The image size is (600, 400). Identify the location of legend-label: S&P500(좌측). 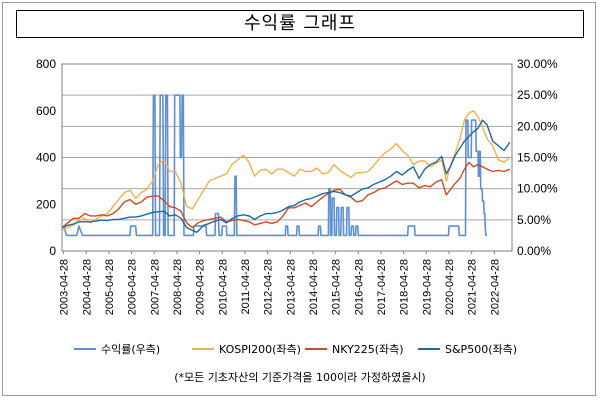
(481, 349).